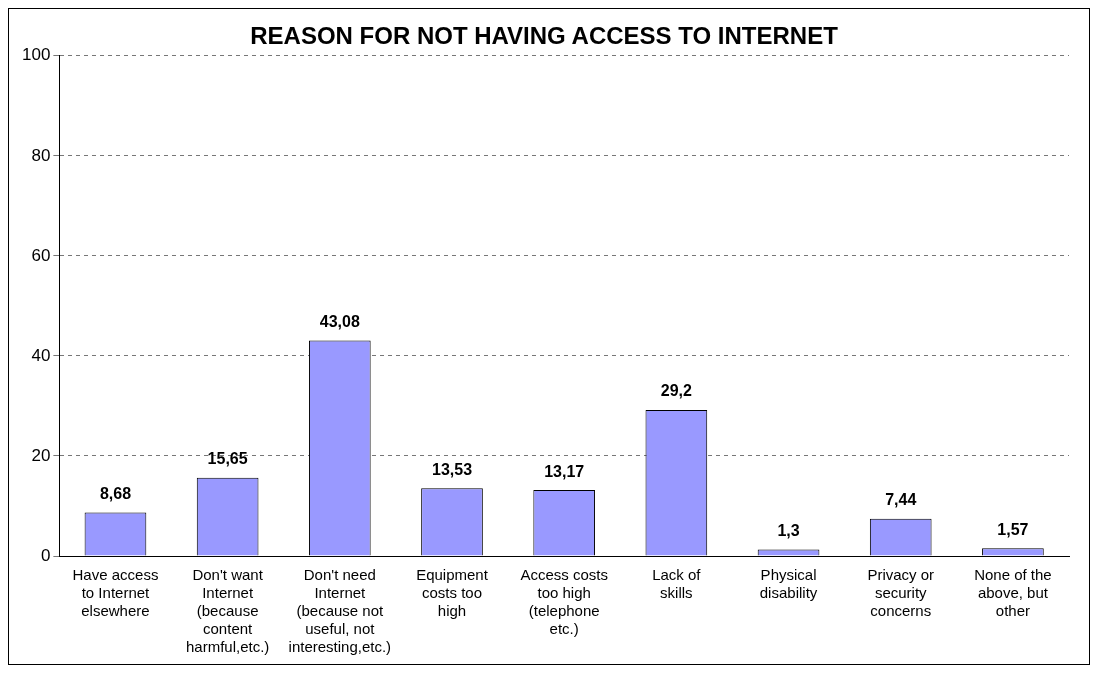  What do you see at coordinates (452, 593) in the screenshot?
I see `x-tick-label: Equipment costs too high` at bounding box center [452, 593].